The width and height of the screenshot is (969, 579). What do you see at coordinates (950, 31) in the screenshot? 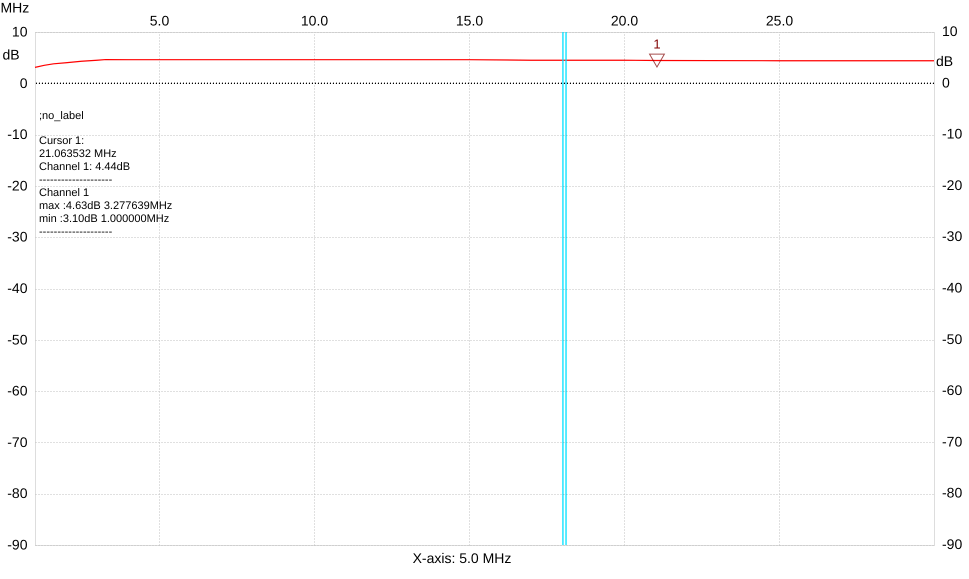
I see `y2-tick-label: 10` at bounding box center [950, 31].